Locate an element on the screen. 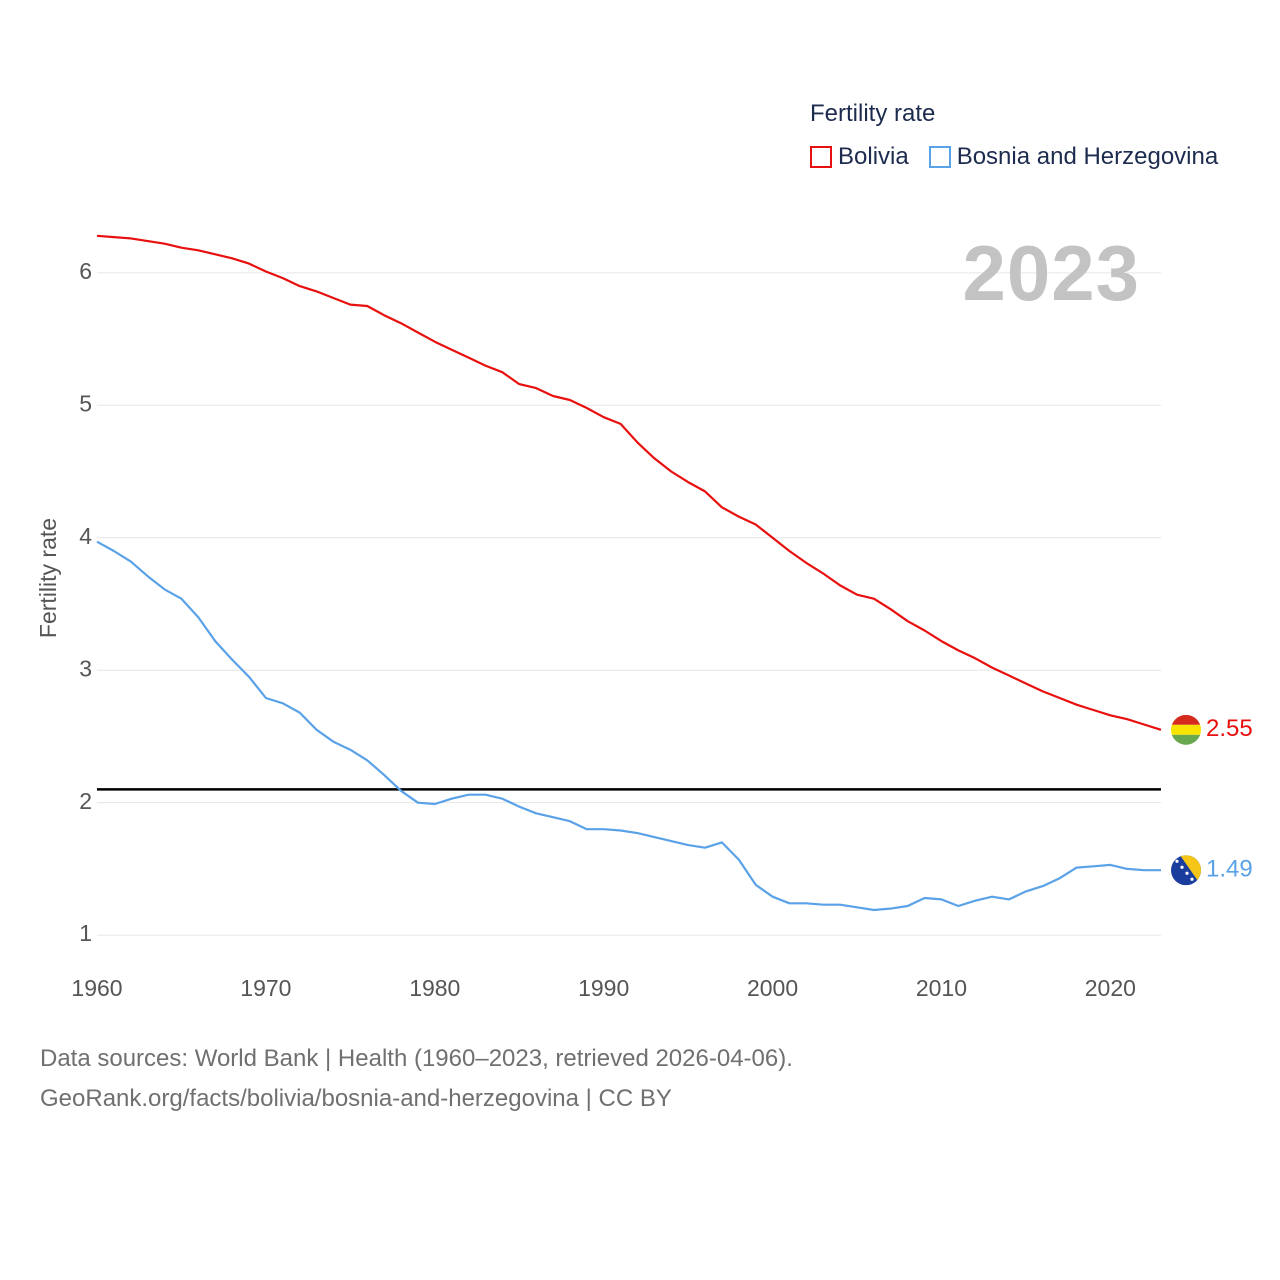 The image size is (1280, 1280). x-tick-1960: 1960 is located at coordinates (96, 988).